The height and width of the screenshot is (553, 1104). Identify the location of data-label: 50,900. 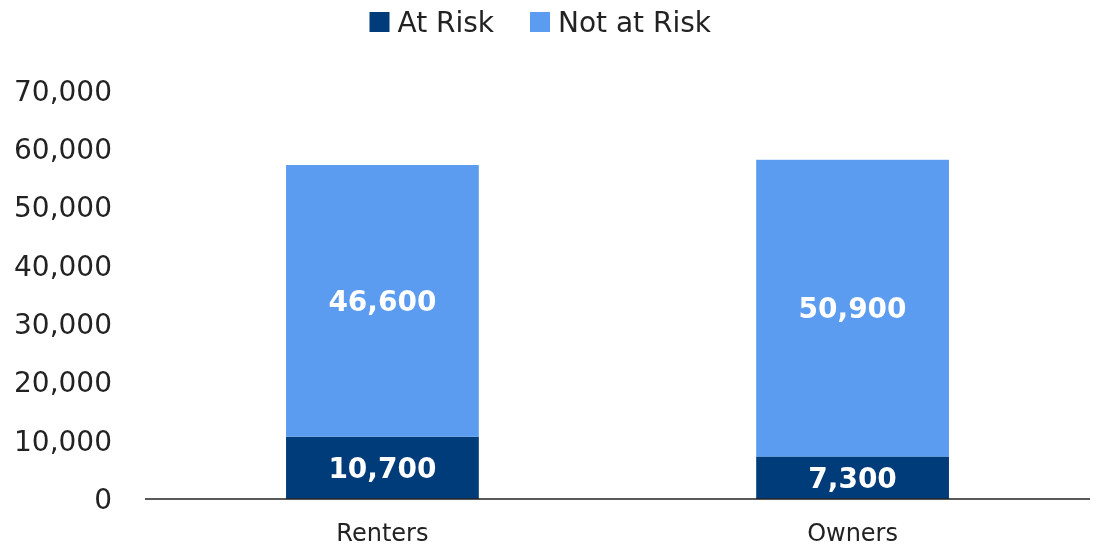
(852, 308).